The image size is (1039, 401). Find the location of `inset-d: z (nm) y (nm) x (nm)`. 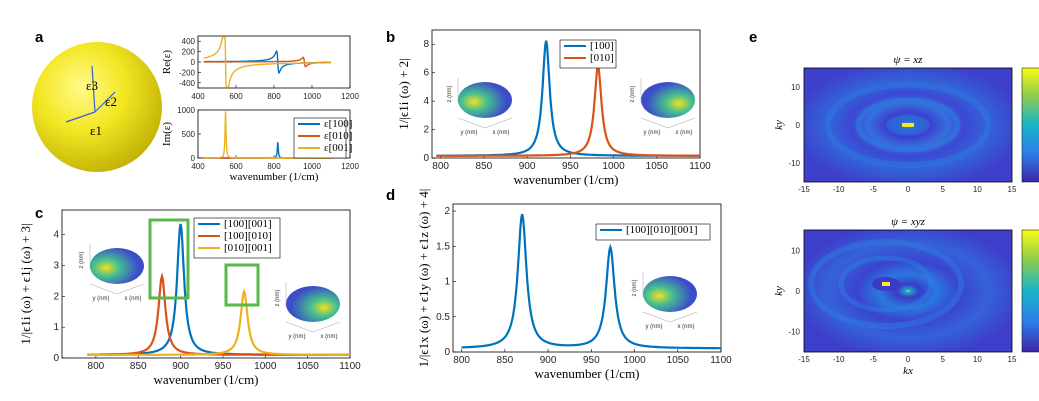

inset-d: z (nm) y (nm) x (nm) is located at coordinates (665, 301).